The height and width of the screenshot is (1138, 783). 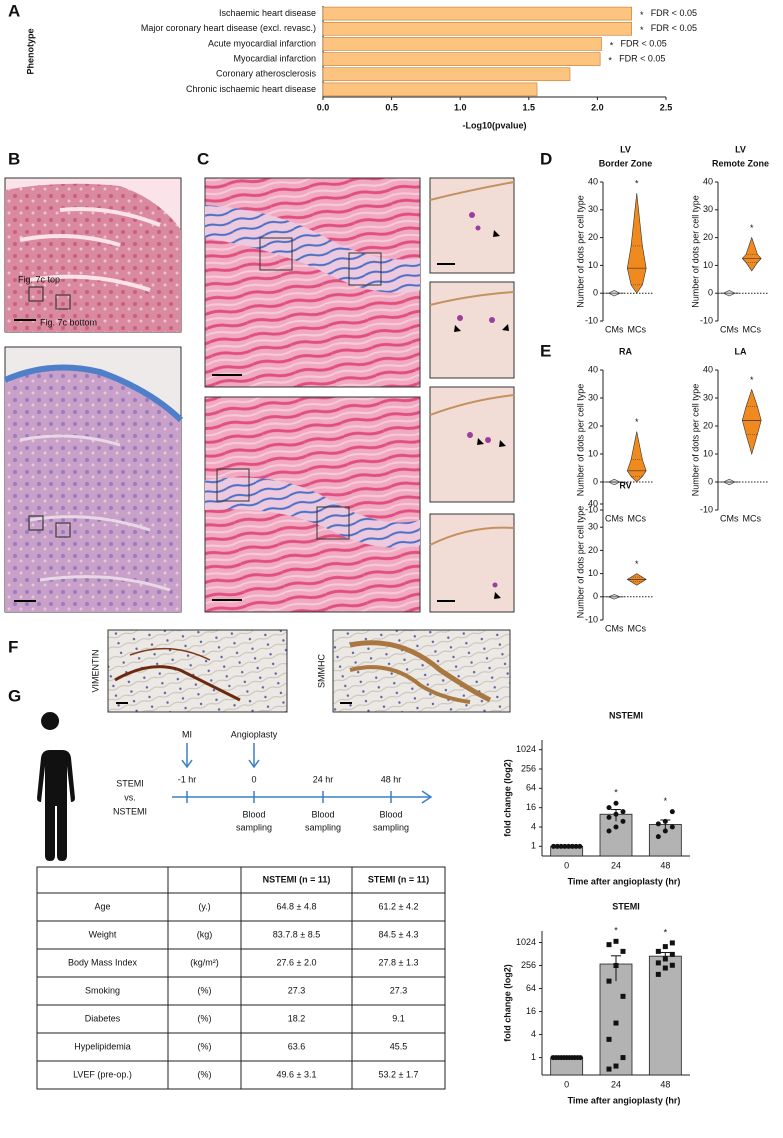 I want to click on group-label: vs., so click(x=130, y=797).